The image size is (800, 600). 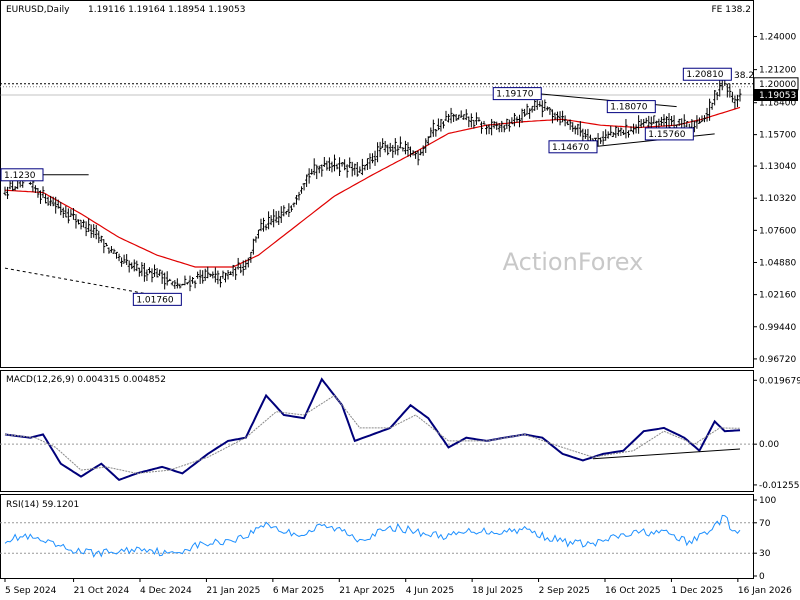 What do you see at coordinates (777, 263) in the screenshot?
I see `price-tick-label: 1.04880` at bounding box center [777, 263].